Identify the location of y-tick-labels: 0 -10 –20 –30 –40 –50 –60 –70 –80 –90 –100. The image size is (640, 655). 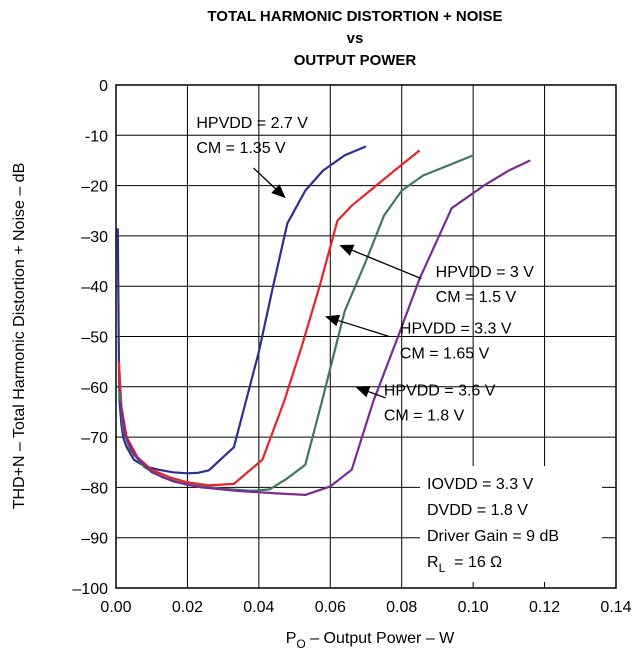
(90, 338).